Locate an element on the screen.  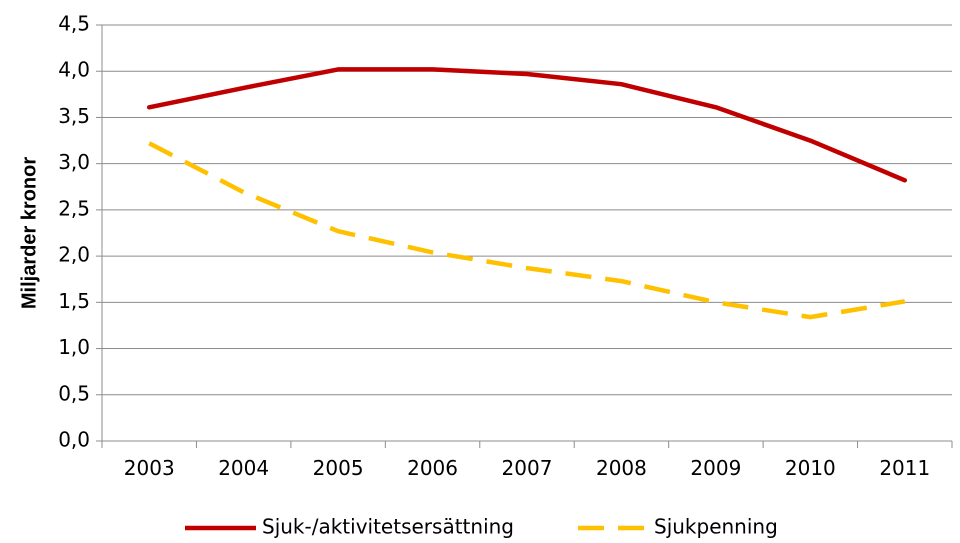
y-tick-label: 3,5 is located at coordinates (74, 116).